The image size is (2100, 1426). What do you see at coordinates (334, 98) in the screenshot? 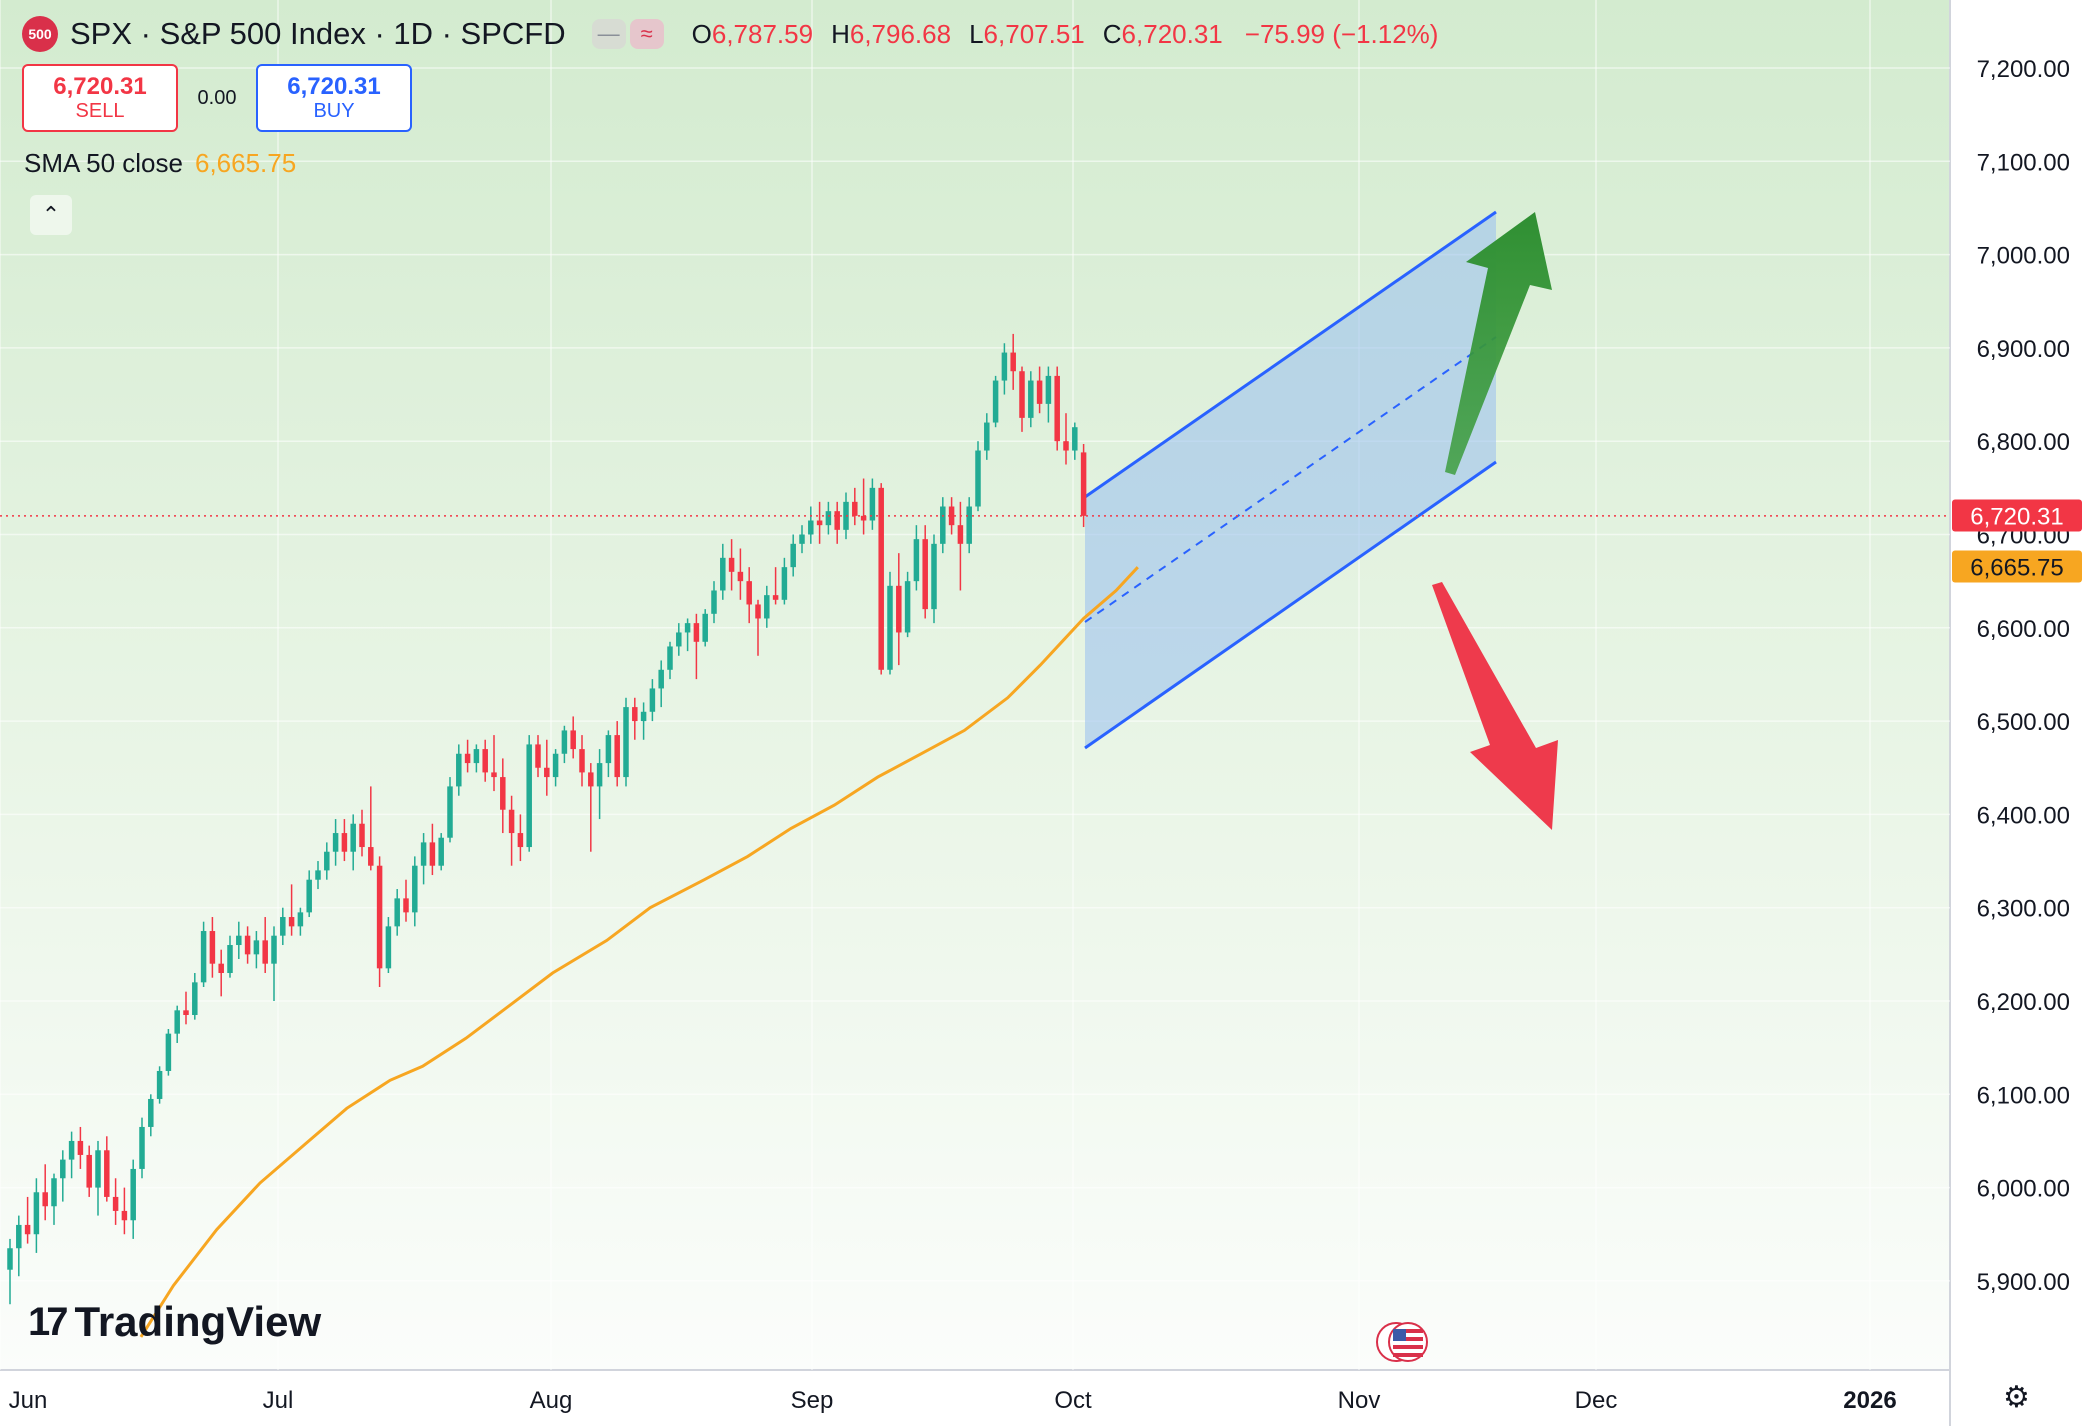
I see `buy-button: 6,720.31 BUY` at bounding box center [334, 98].